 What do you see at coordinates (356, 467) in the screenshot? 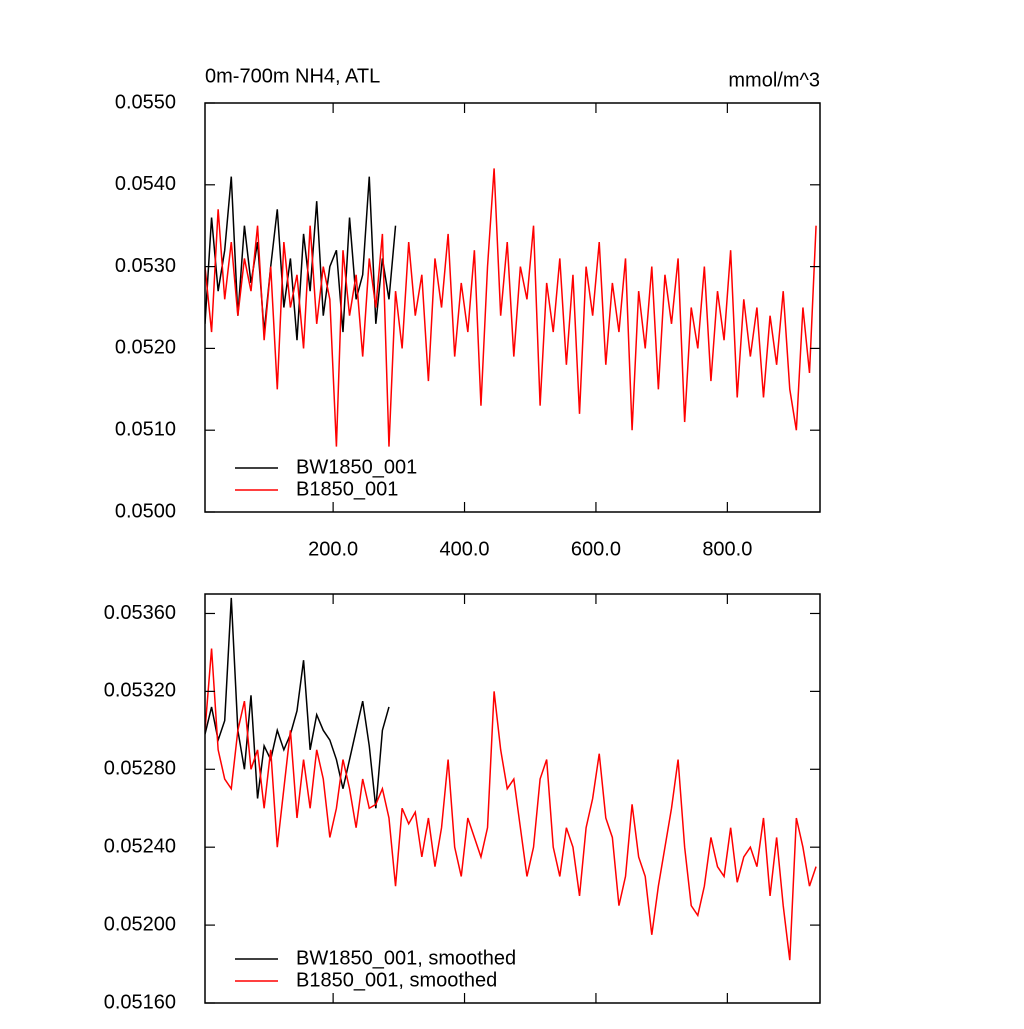
I see `legend-label: BW1850_001` at bounding box center [356, 467].